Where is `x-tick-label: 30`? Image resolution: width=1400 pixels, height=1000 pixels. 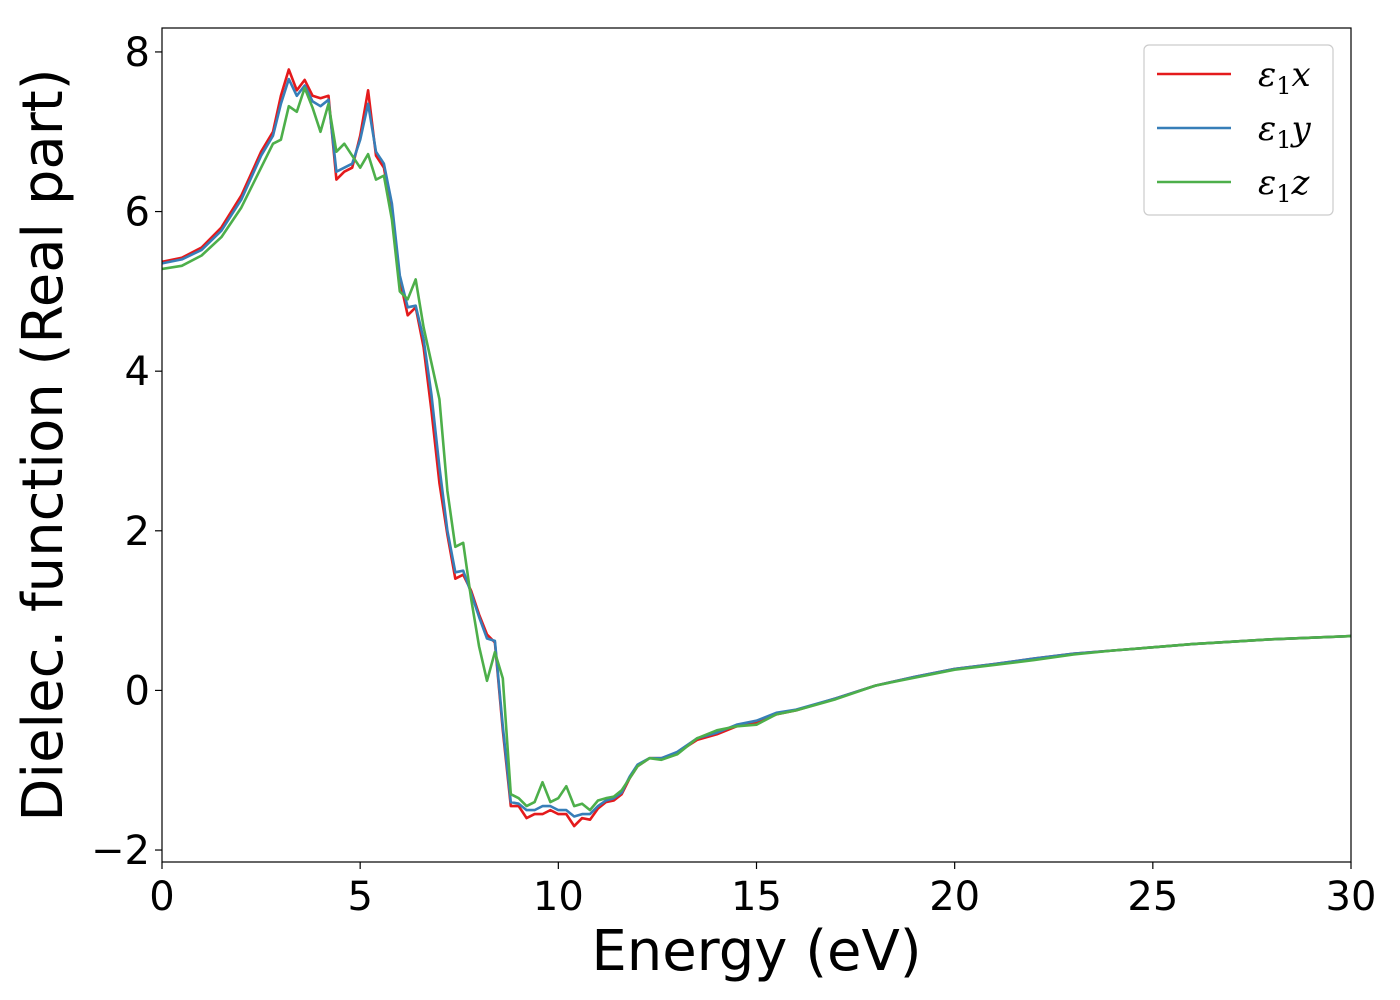 x-tick-label: 30 is located at coordinates (1351, 897).